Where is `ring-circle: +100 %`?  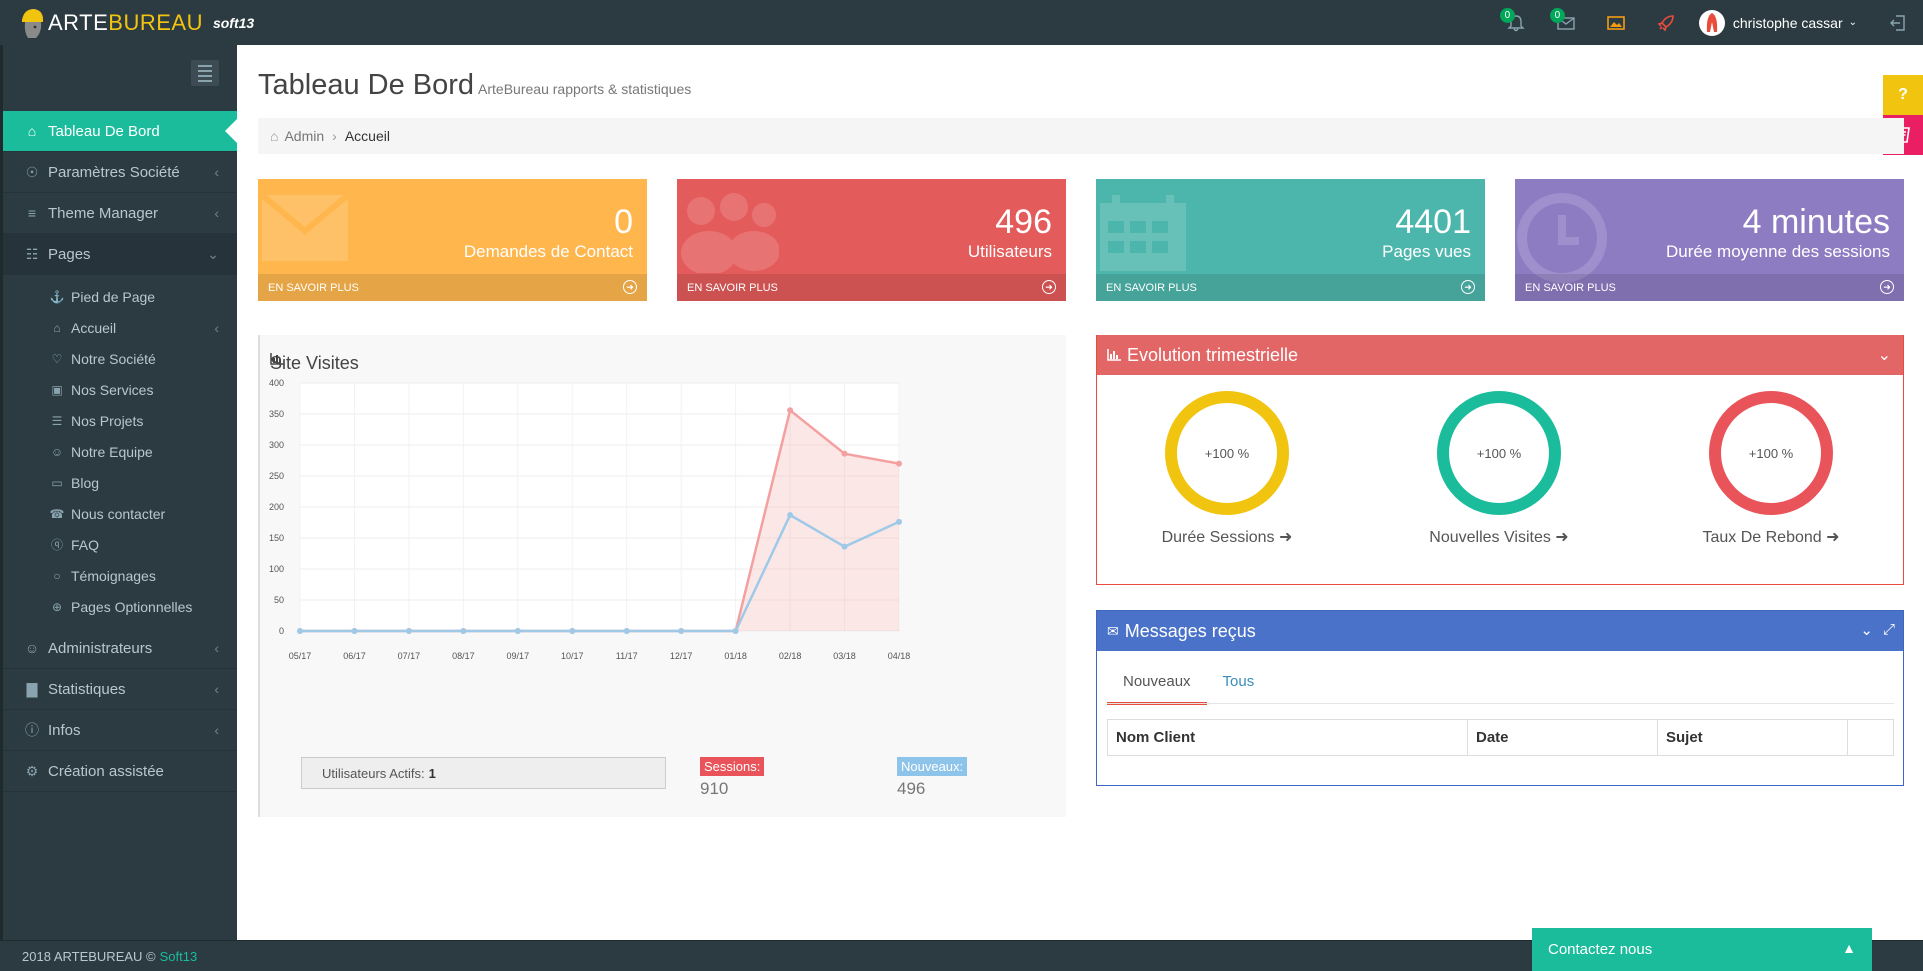 ring-circle: +100 % is located at coordinates (1227, 453).